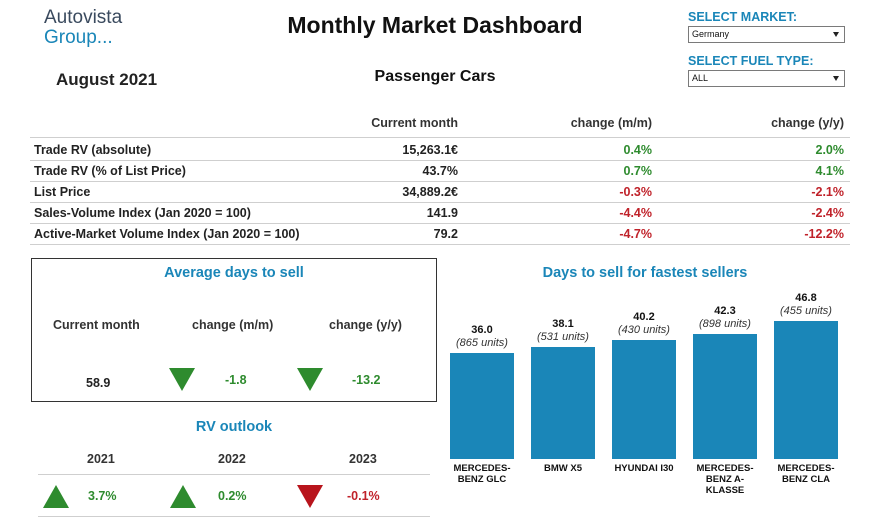  I want to click on report-period: August 2021, so click(107, 79).